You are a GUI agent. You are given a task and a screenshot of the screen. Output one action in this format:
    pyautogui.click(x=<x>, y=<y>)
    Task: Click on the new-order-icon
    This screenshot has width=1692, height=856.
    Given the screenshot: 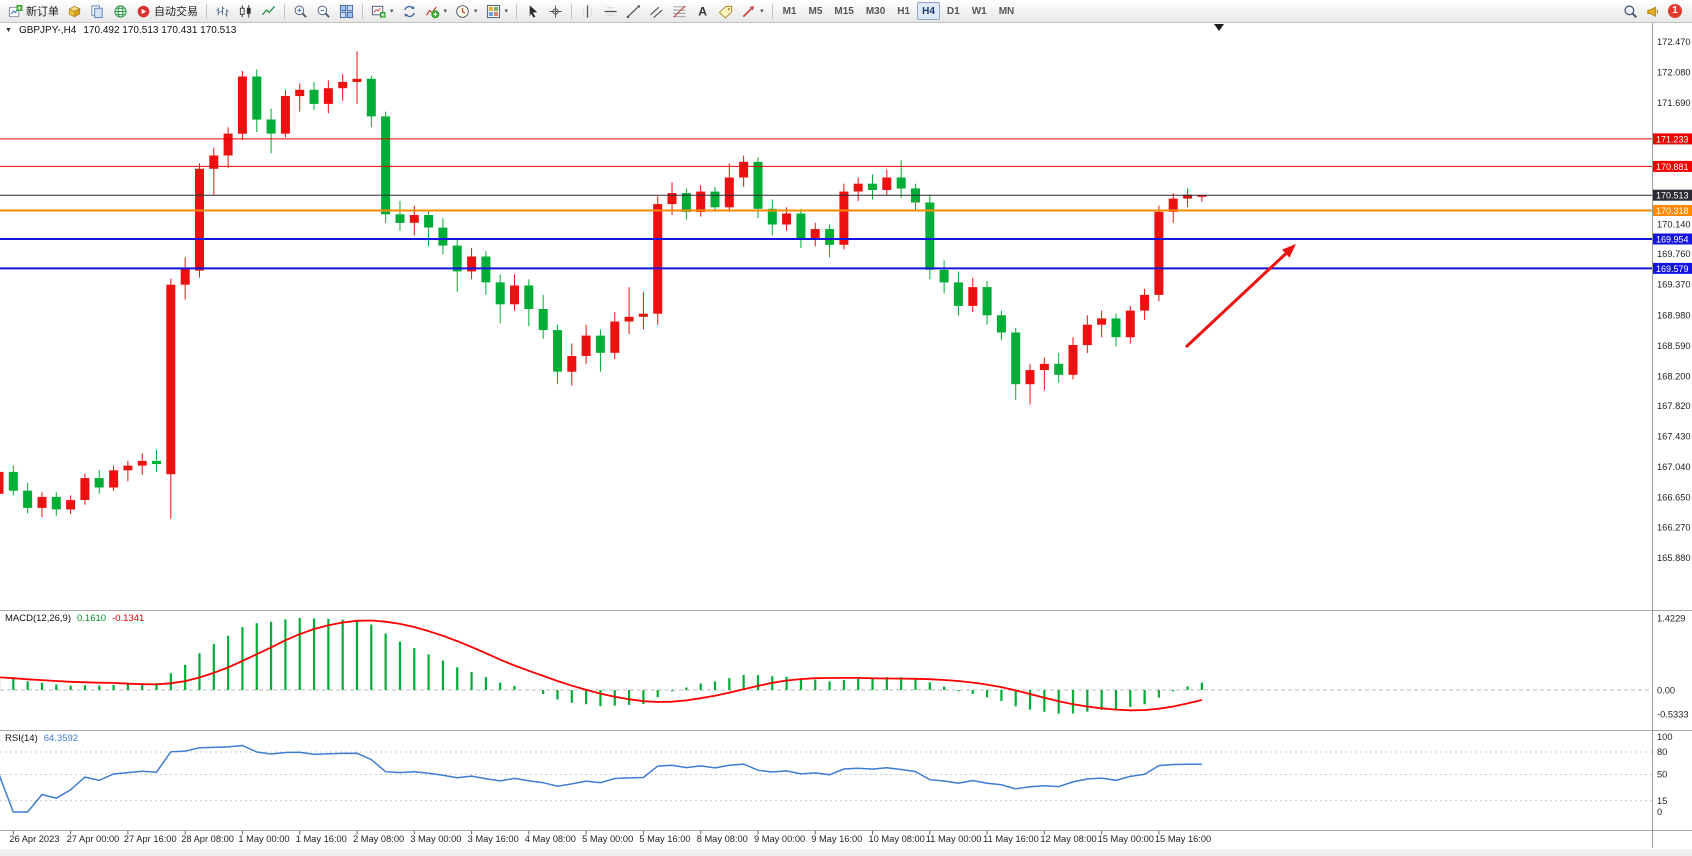 What is the action you would take?
    pyautogui.click(x=15, y=11)
    